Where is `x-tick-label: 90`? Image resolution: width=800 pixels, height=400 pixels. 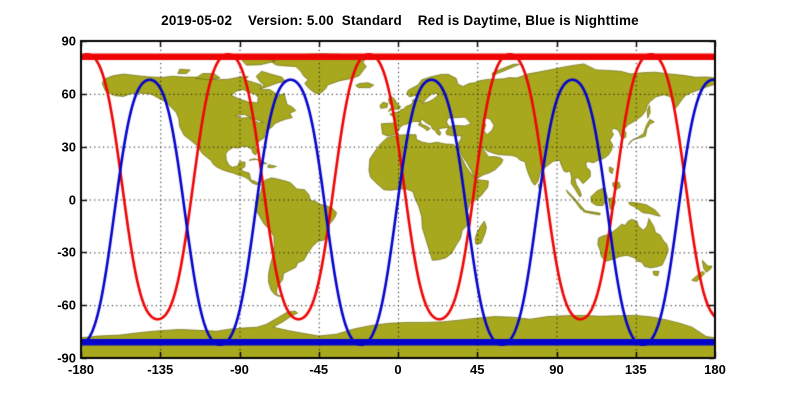 x-tick-label: 90 is located at coordinates (556, 369).